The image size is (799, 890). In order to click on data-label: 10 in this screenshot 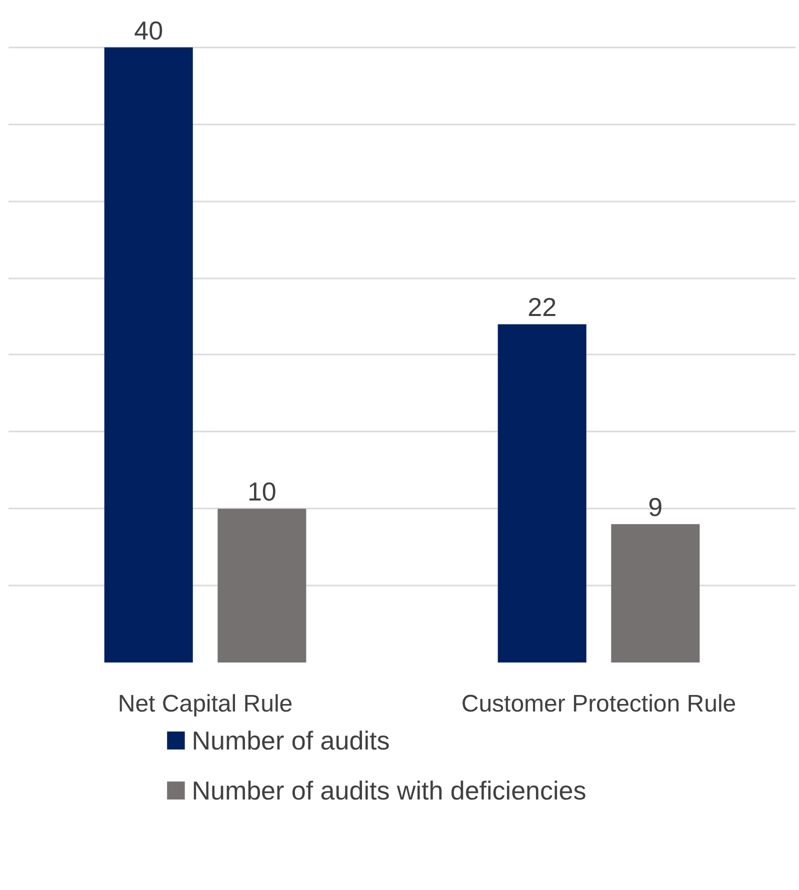, I will do `click(261, 491)`.